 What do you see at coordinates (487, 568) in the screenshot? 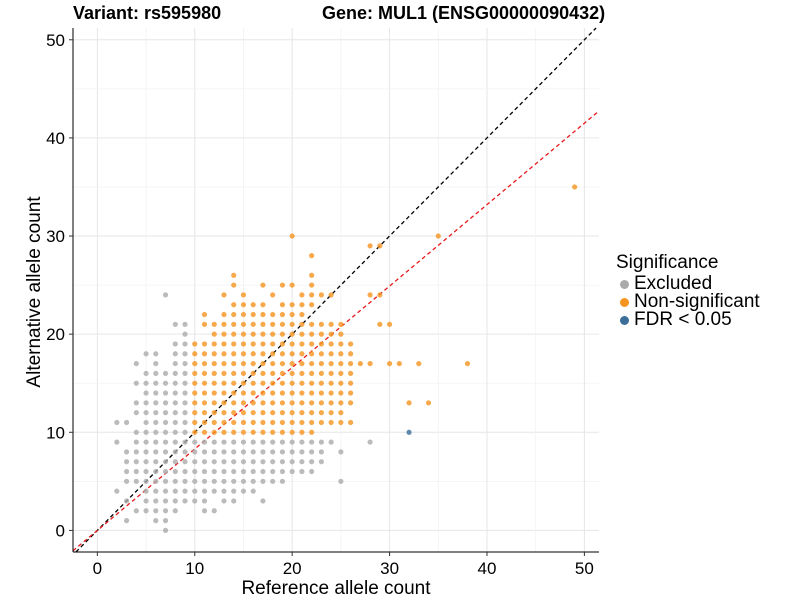
I see `x-tick-label-40: 40` at bounding box center [487, 568].